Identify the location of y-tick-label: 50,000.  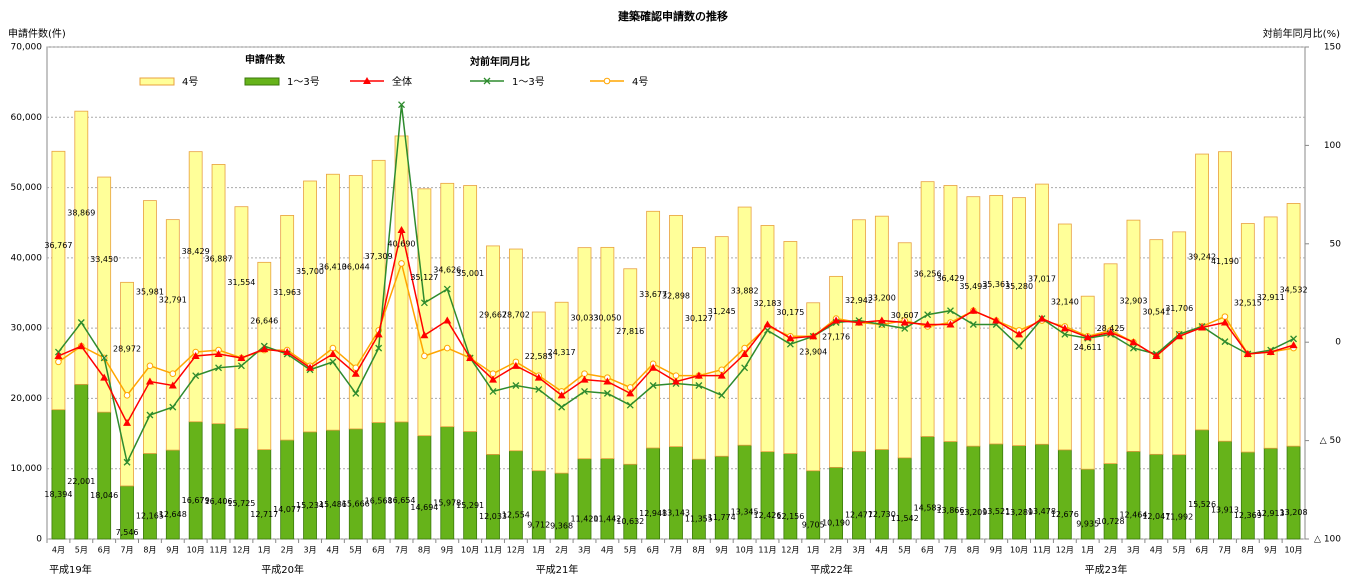
(27, 188).